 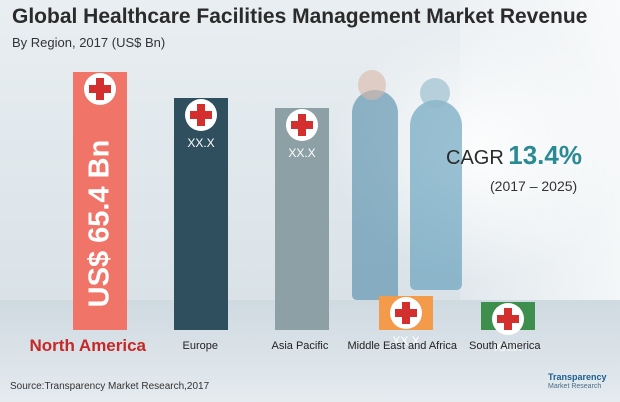 What do you see at coordinates (534, 186) in the screenshot?
I see `cagr-period: (2017 – 2025)` at bounding box center [534, 186].